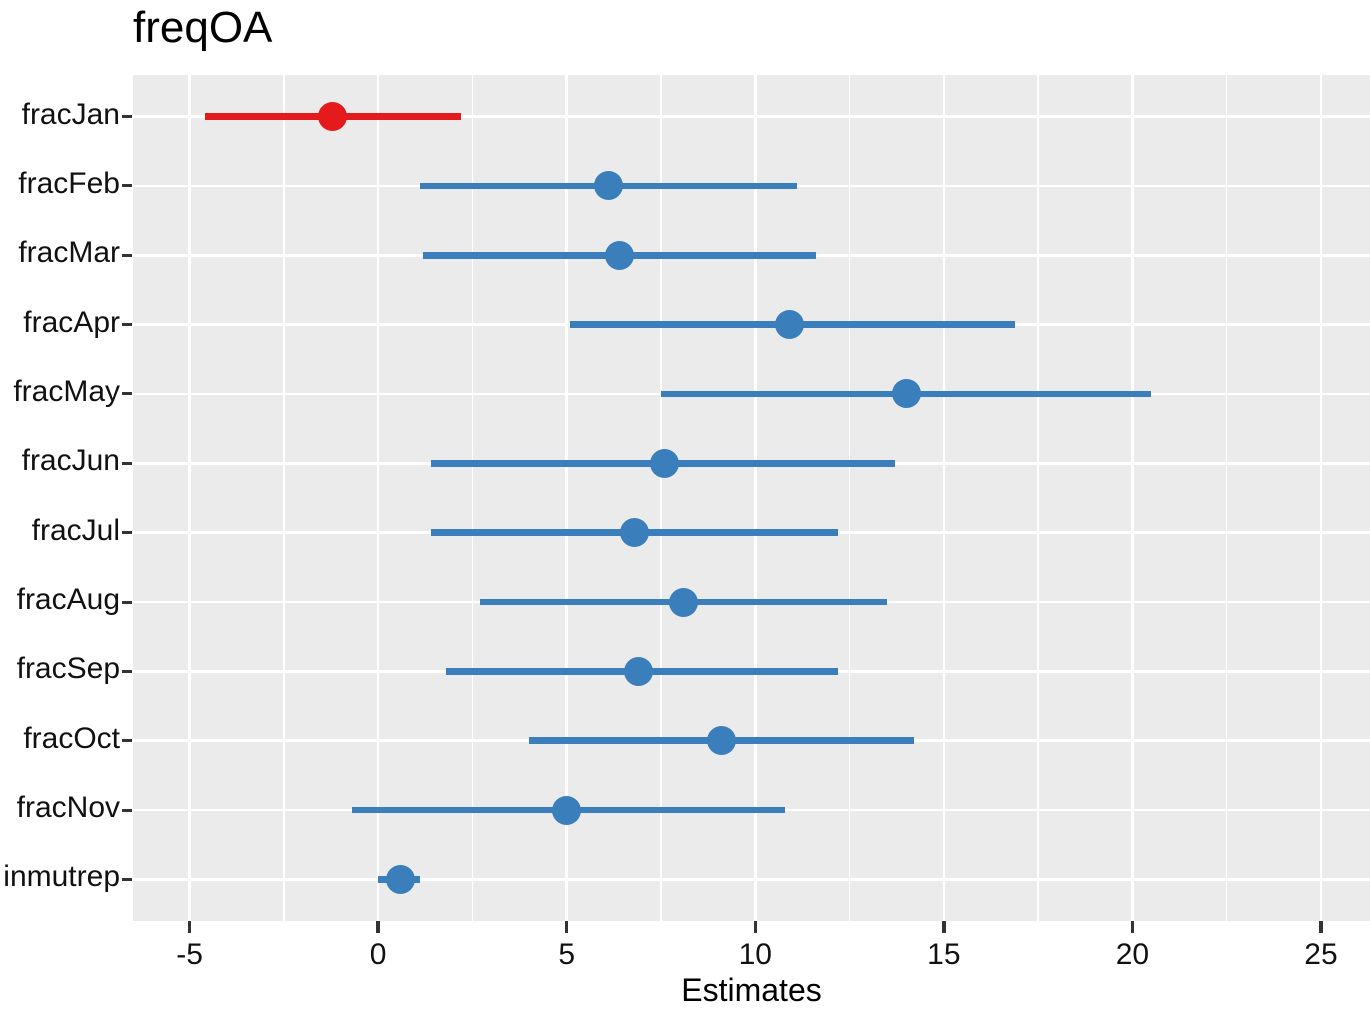 This screenshot has width=1370, height=1009. Describe the element at coordinates (567, 954) in the screenshot. I see `x-tick-label: 5` at that location.